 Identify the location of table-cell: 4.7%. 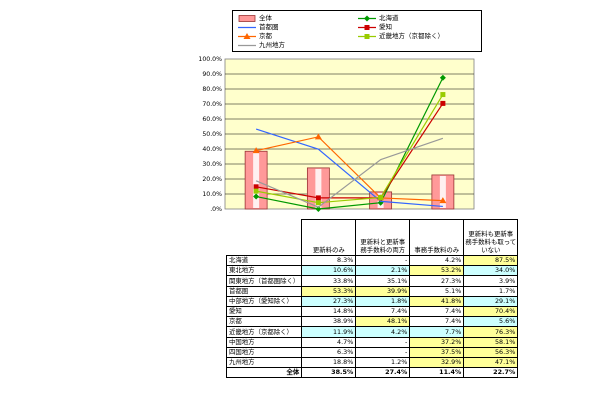
(329, 342).